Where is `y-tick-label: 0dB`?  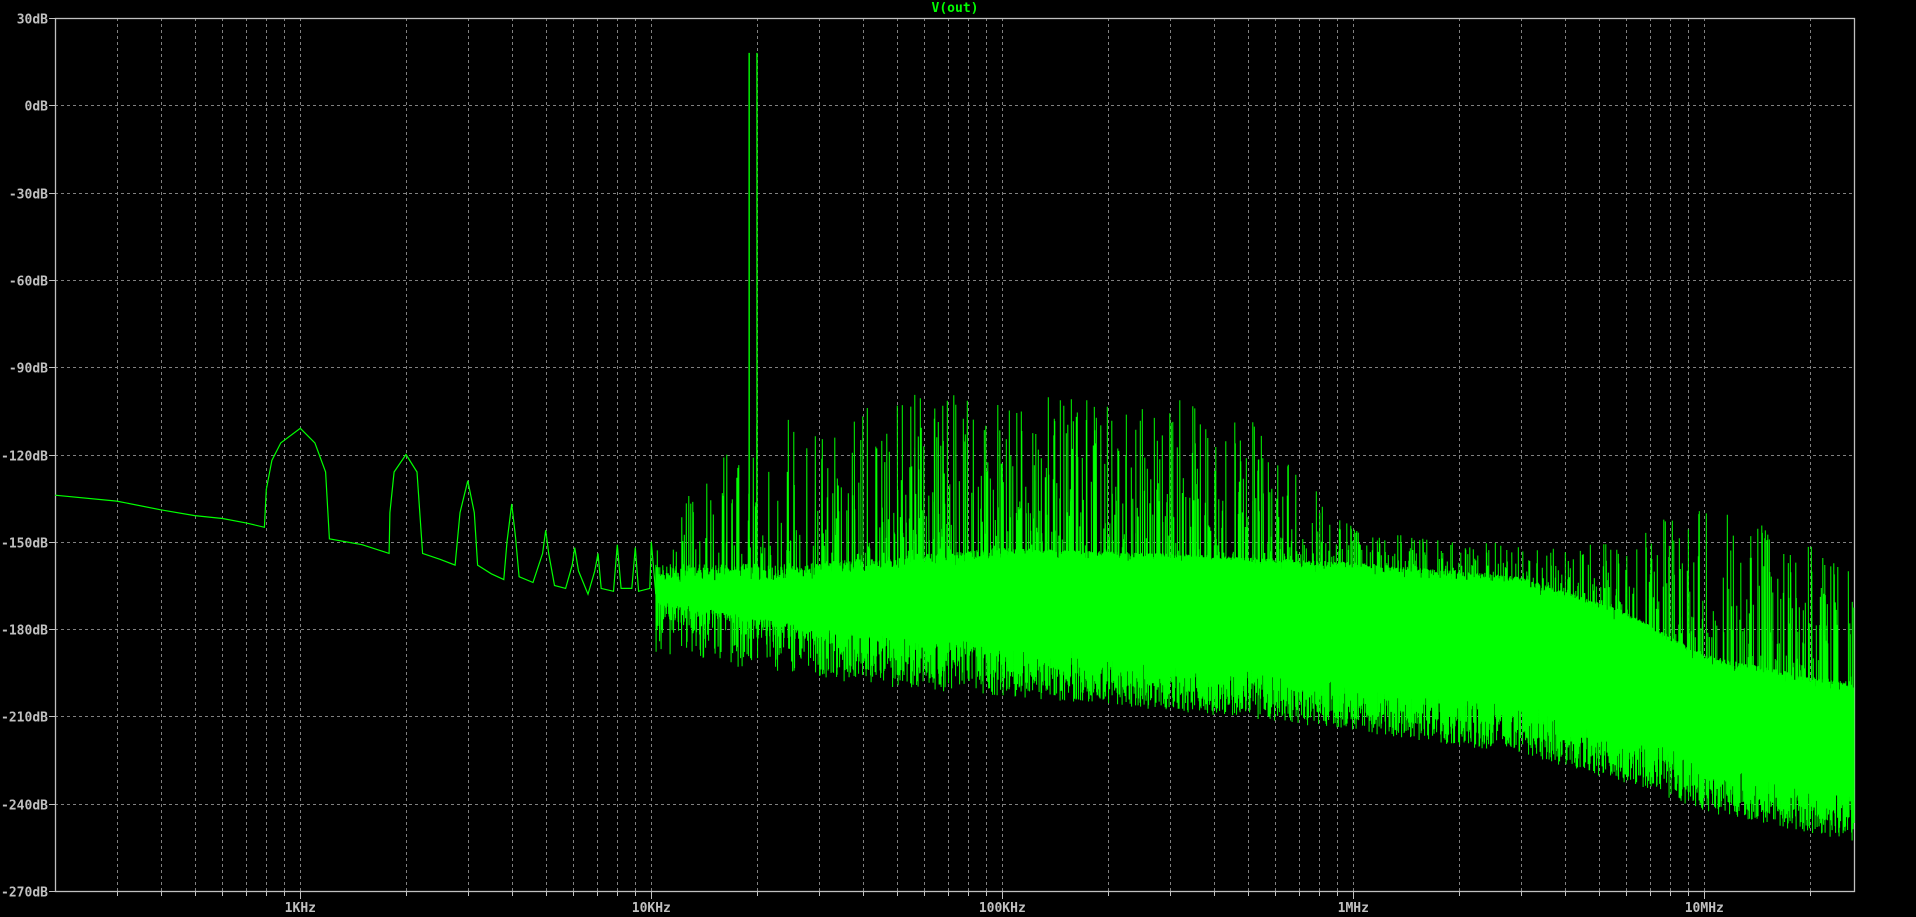
y-tick-label: 0dB is located at coordinates (37, 107).